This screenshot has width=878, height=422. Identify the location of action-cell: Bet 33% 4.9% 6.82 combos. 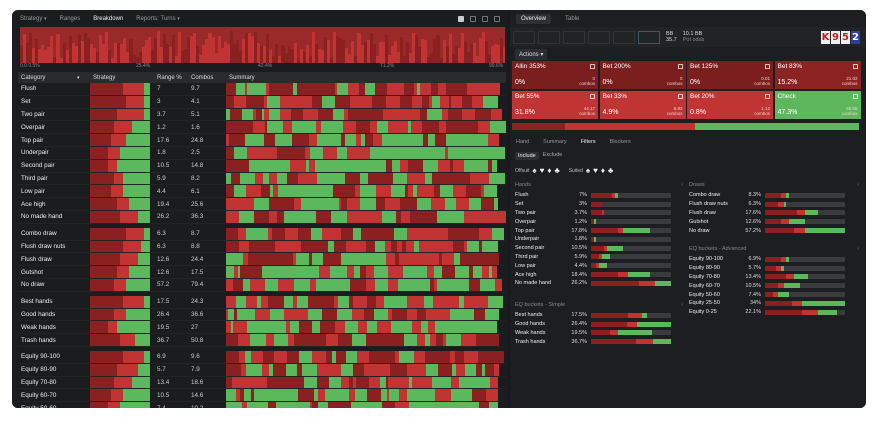
(642, 105).